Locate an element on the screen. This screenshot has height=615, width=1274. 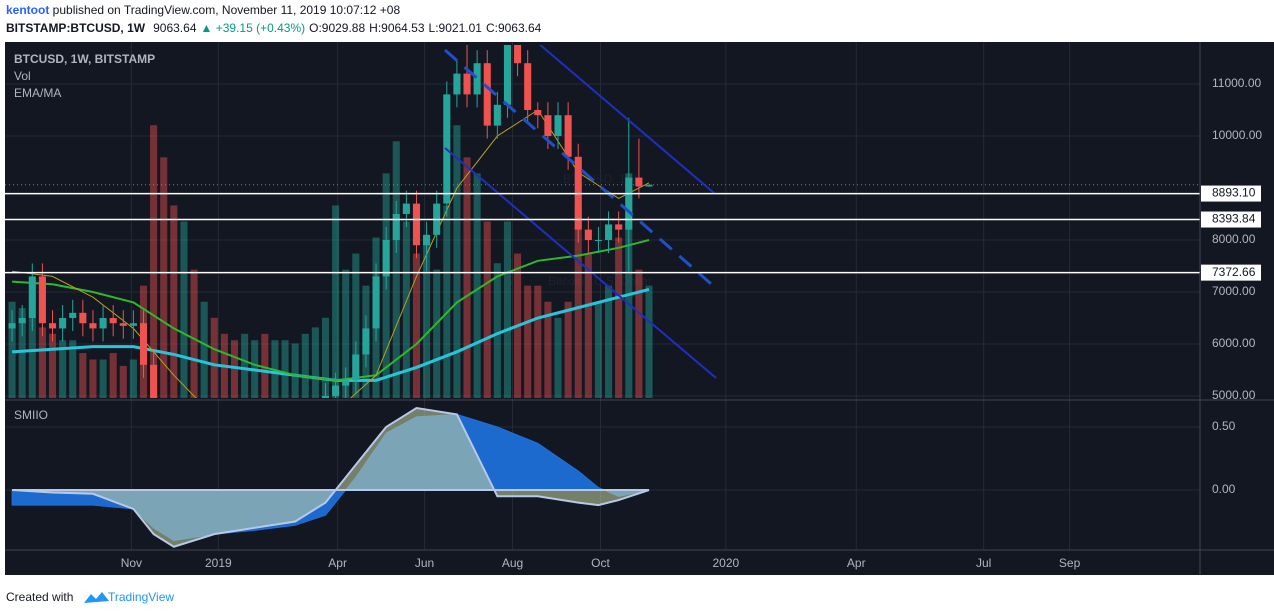
channel is located at coordinates (581, 212).